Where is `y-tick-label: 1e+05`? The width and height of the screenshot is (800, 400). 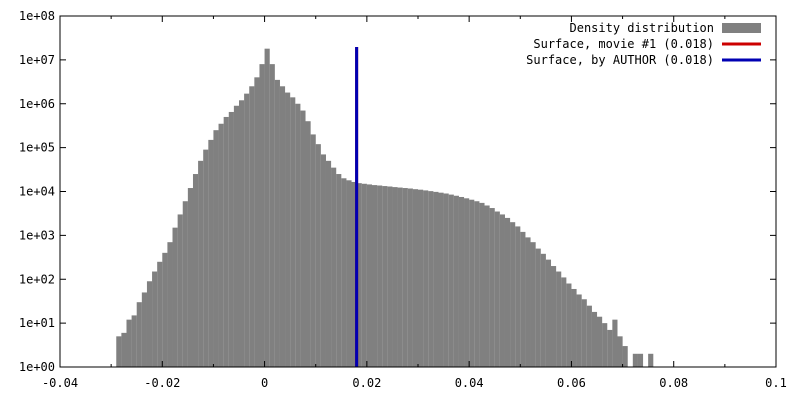 y-tick-label: 1e+05 is located at coordinates (37, 148).